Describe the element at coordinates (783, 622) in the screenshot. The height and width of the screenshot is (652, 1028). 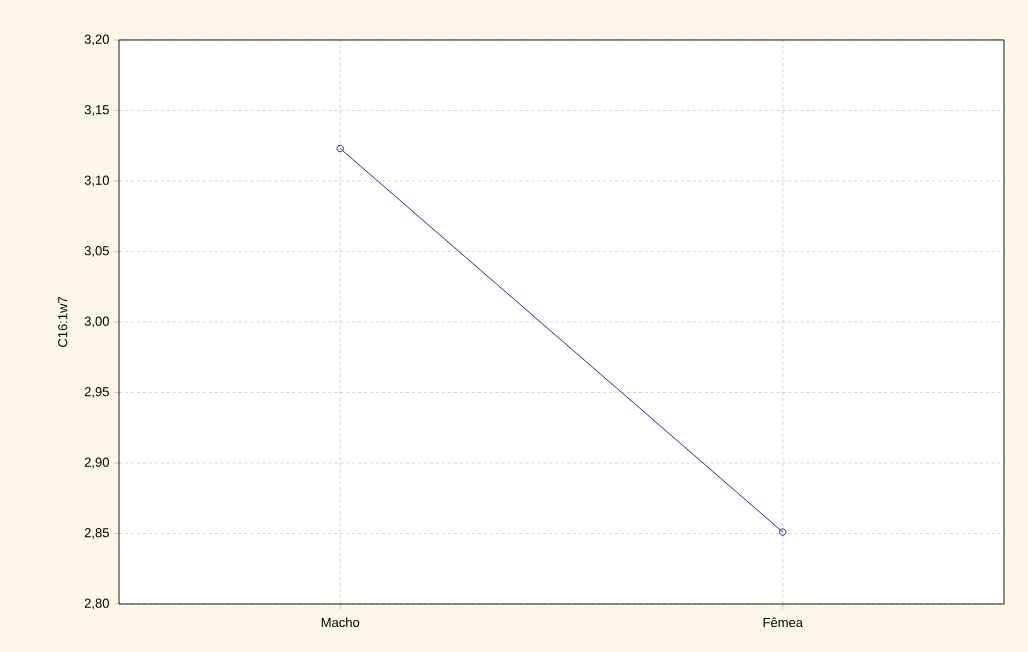
I see `x-tick-label: Fêmea` at that location.